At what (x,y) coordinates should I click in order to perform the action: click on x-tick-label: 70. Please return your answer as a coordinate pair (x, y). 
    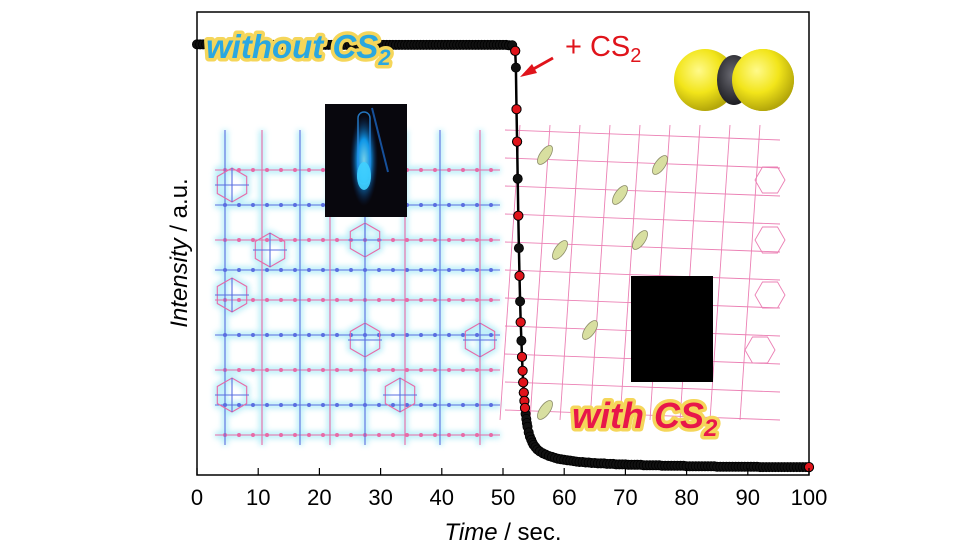
    Looking at the image, I should click on (625, 497).